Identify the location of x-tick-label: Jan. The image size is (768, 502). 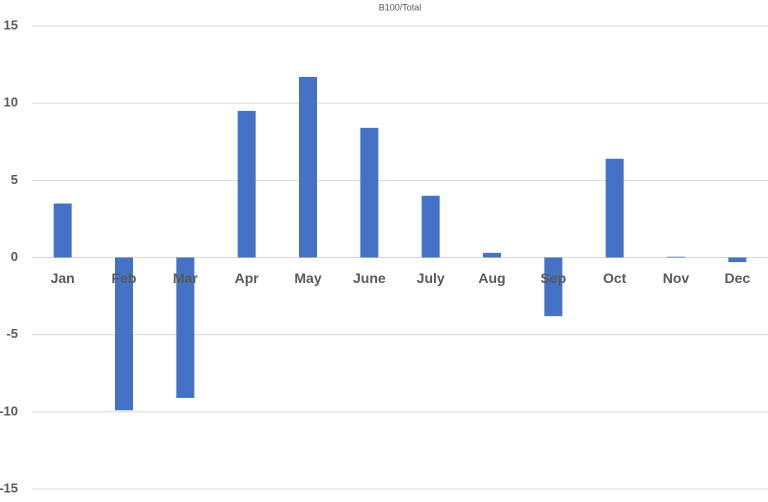
(63, 278).